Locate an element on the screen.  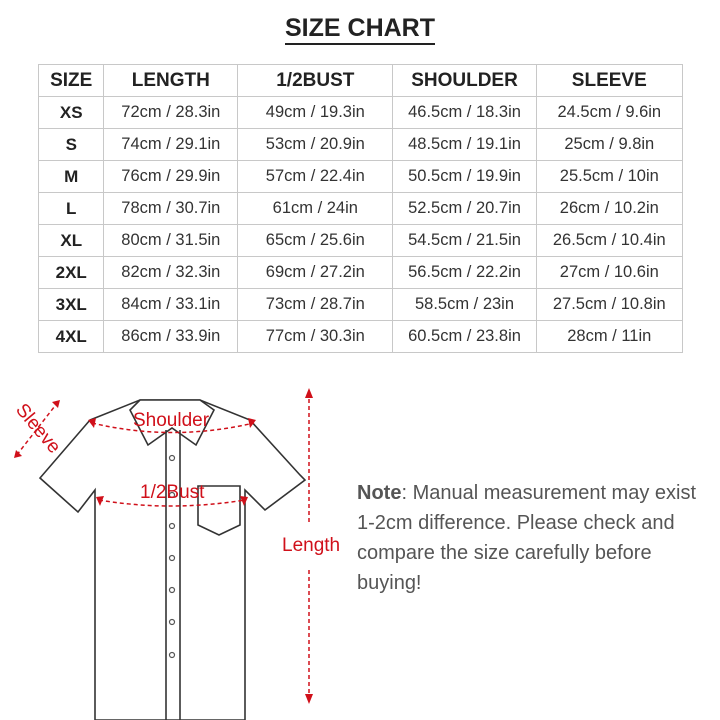
size-cell: S is located at coordinates (71, 144).